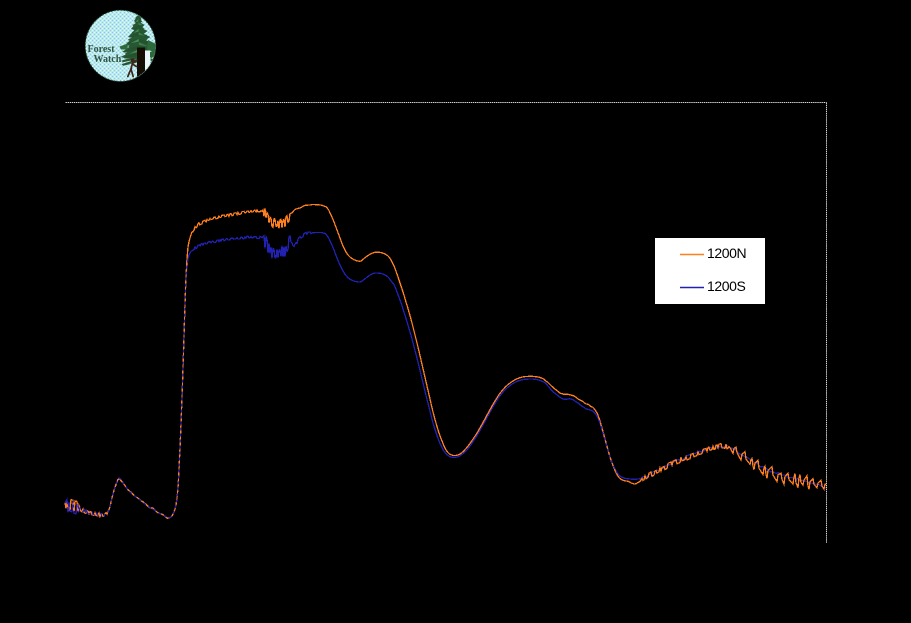 The image size is (911, 623). What do you see at coordinates (108, 59) in the screenshot?
I see `svg-text: Watch` at bounding box center [108, 59].